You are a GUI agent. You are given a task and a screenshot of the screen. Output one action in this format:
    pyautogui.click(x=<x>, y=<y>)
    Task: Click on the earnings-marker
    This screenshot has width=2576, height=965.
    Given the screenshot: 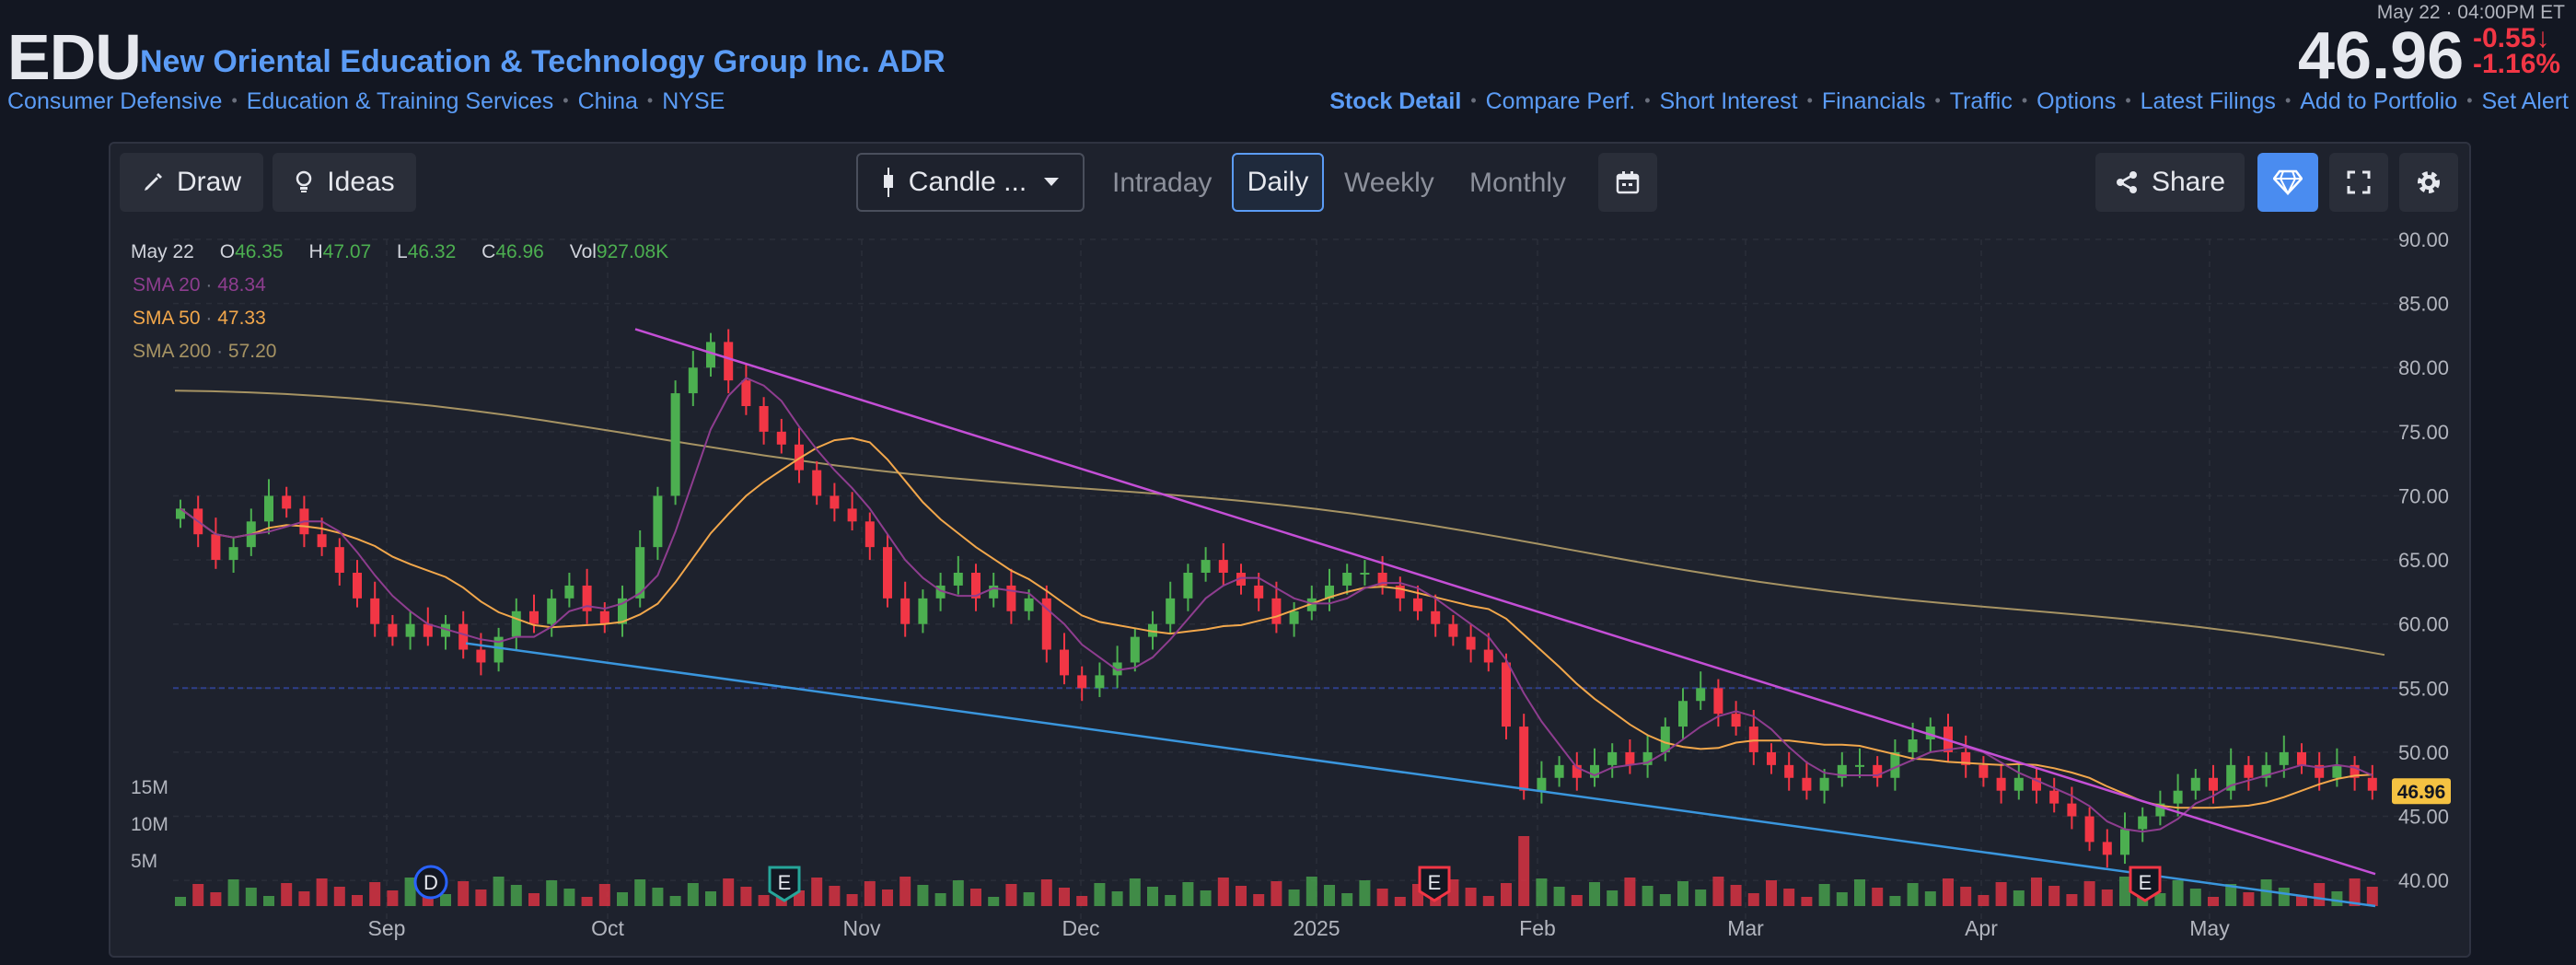 What is the action you would take?
    pyautogui.click(x=2145, y=884)
    